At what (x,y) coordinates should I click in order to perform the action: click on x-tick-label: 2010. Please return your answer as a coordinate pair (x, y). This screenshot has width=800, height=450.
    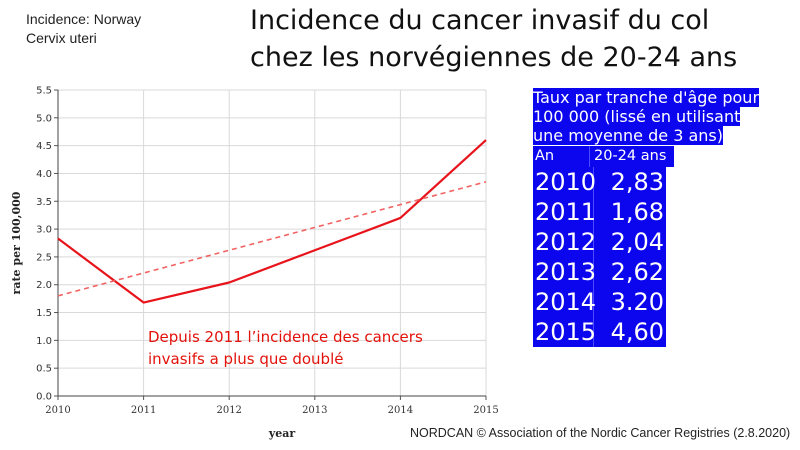
    Looking at the image, I should click on (57, 410).